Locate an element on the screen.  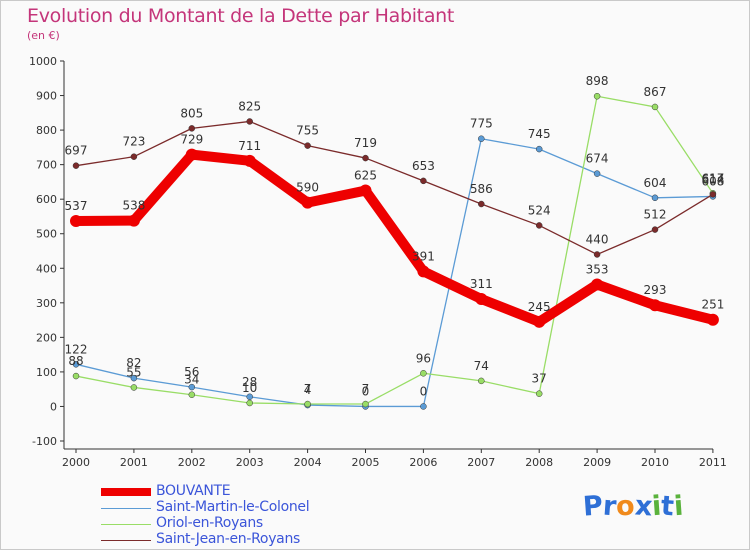
data-label: 586 is located at coordinates (481, 189).